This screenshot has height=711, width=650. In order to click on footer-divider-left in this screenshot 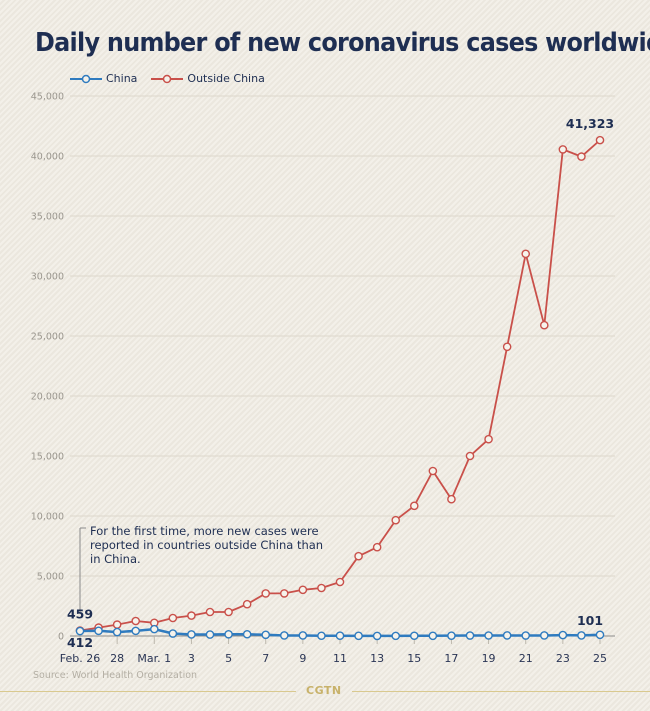, I will do `click(148, 691)`.